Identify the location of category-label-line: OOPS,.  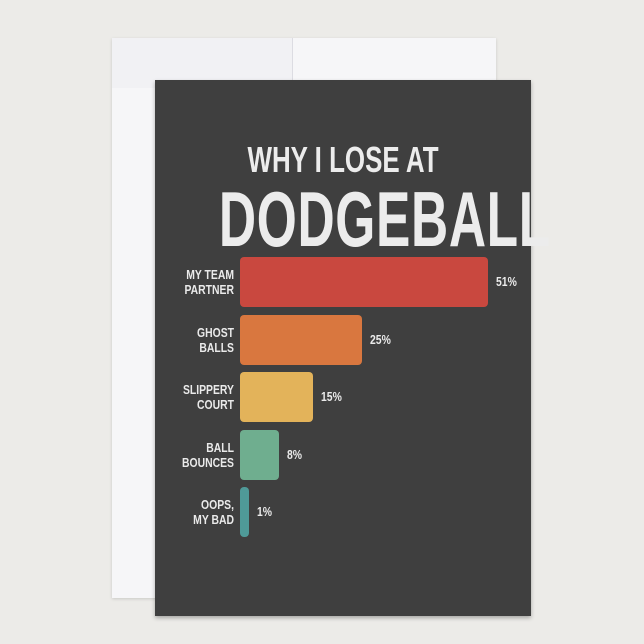
(217, 504).